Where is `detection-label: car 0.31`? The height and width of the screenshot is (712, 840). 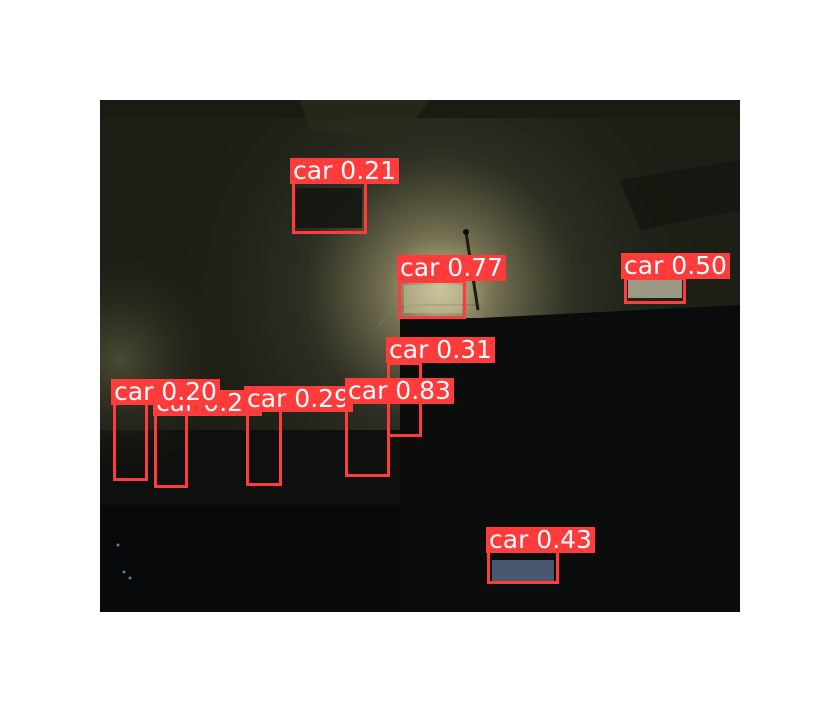
detection-label: car 0.31 is located at coordinates (440, 350).